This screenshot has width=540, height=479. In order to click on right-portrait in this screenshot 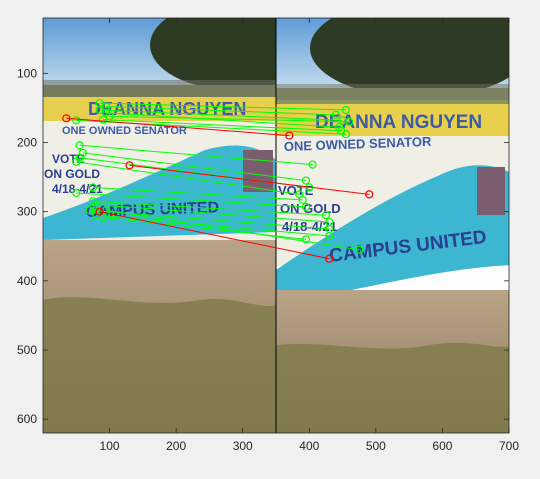, I will do `click(491, 191)`.